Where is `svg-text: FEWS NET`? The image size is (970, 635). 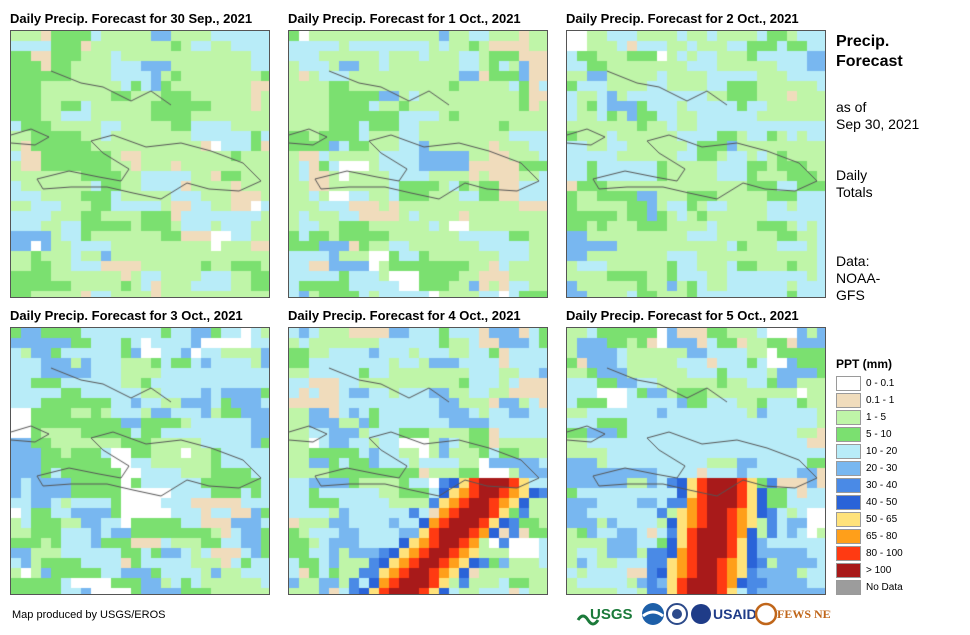 svg-text: FEWS NET is located at coordinates (804, 614).